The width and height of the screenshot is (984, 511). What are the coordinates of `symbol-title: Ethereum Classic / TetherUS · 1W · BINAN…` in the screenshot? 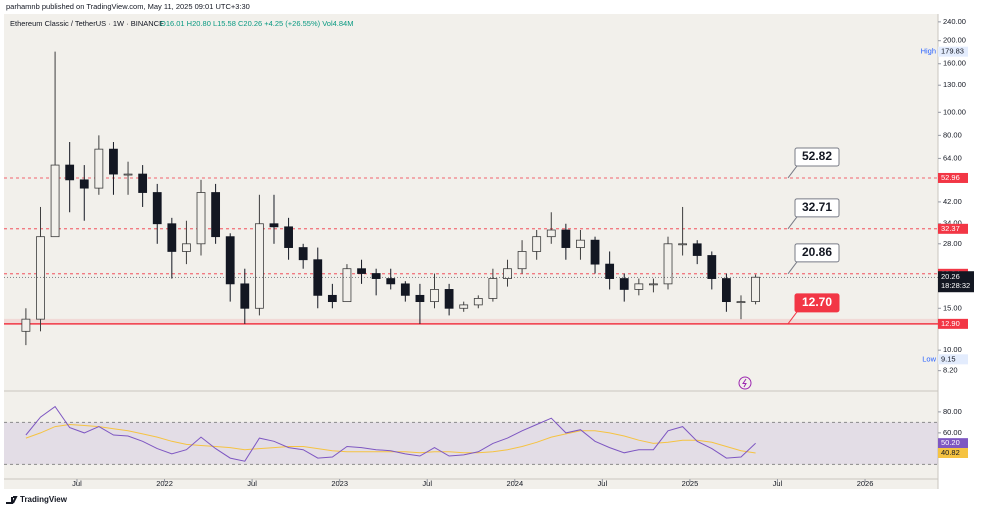 It's located at (87, 23).